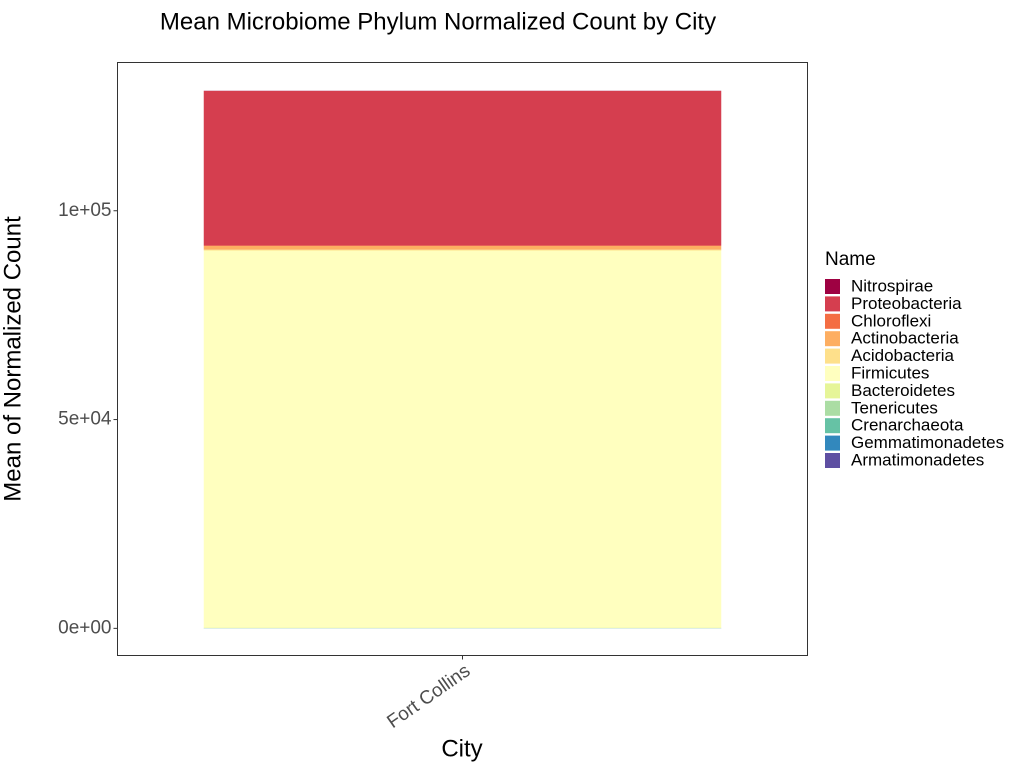  Describe the element at coordinates (832, 460) in the screenshot. I see `legend-key-armatimonadetes` at that location.